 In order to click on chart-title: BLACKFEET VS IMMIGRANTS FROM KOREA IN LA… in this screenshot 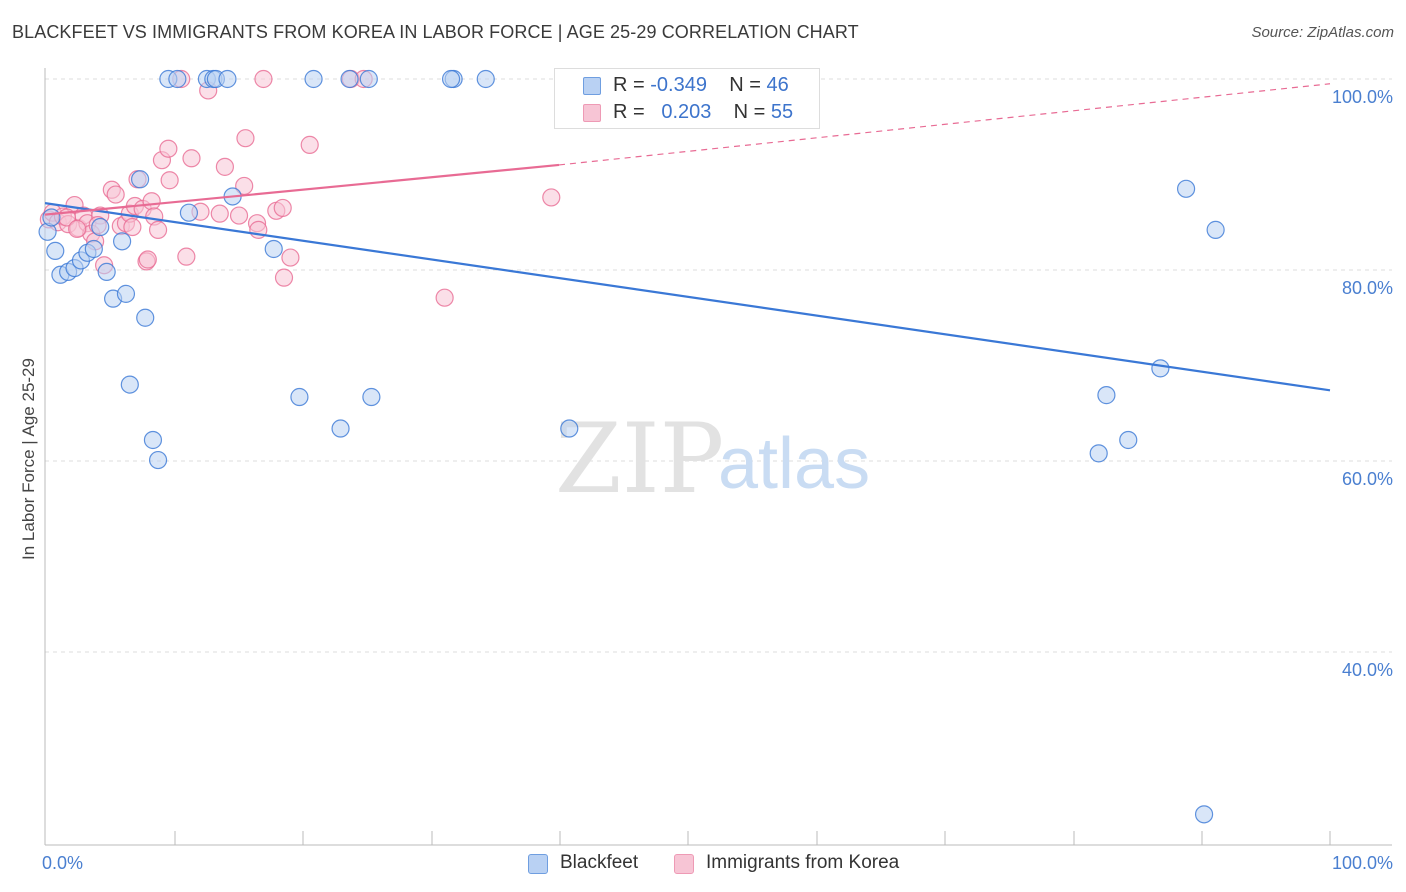, I will do `click(435, 32)`.